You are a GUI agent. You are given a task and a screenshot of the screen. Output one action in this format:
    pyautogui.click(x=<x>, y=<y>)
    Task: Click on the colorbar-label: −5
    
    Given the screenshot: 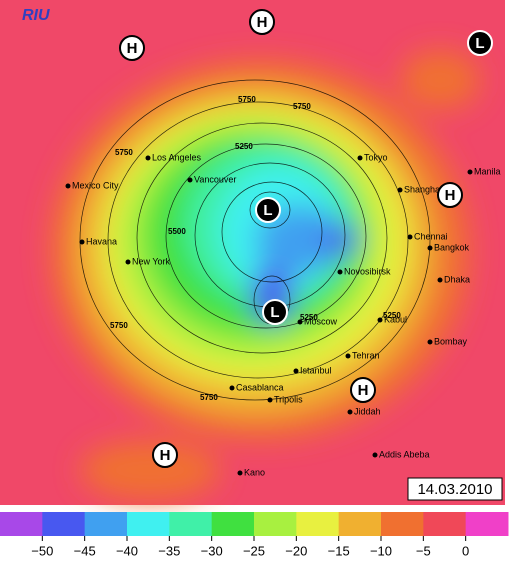 What is the action you would take?
    pyautogui.click(x=423, y=550)
    